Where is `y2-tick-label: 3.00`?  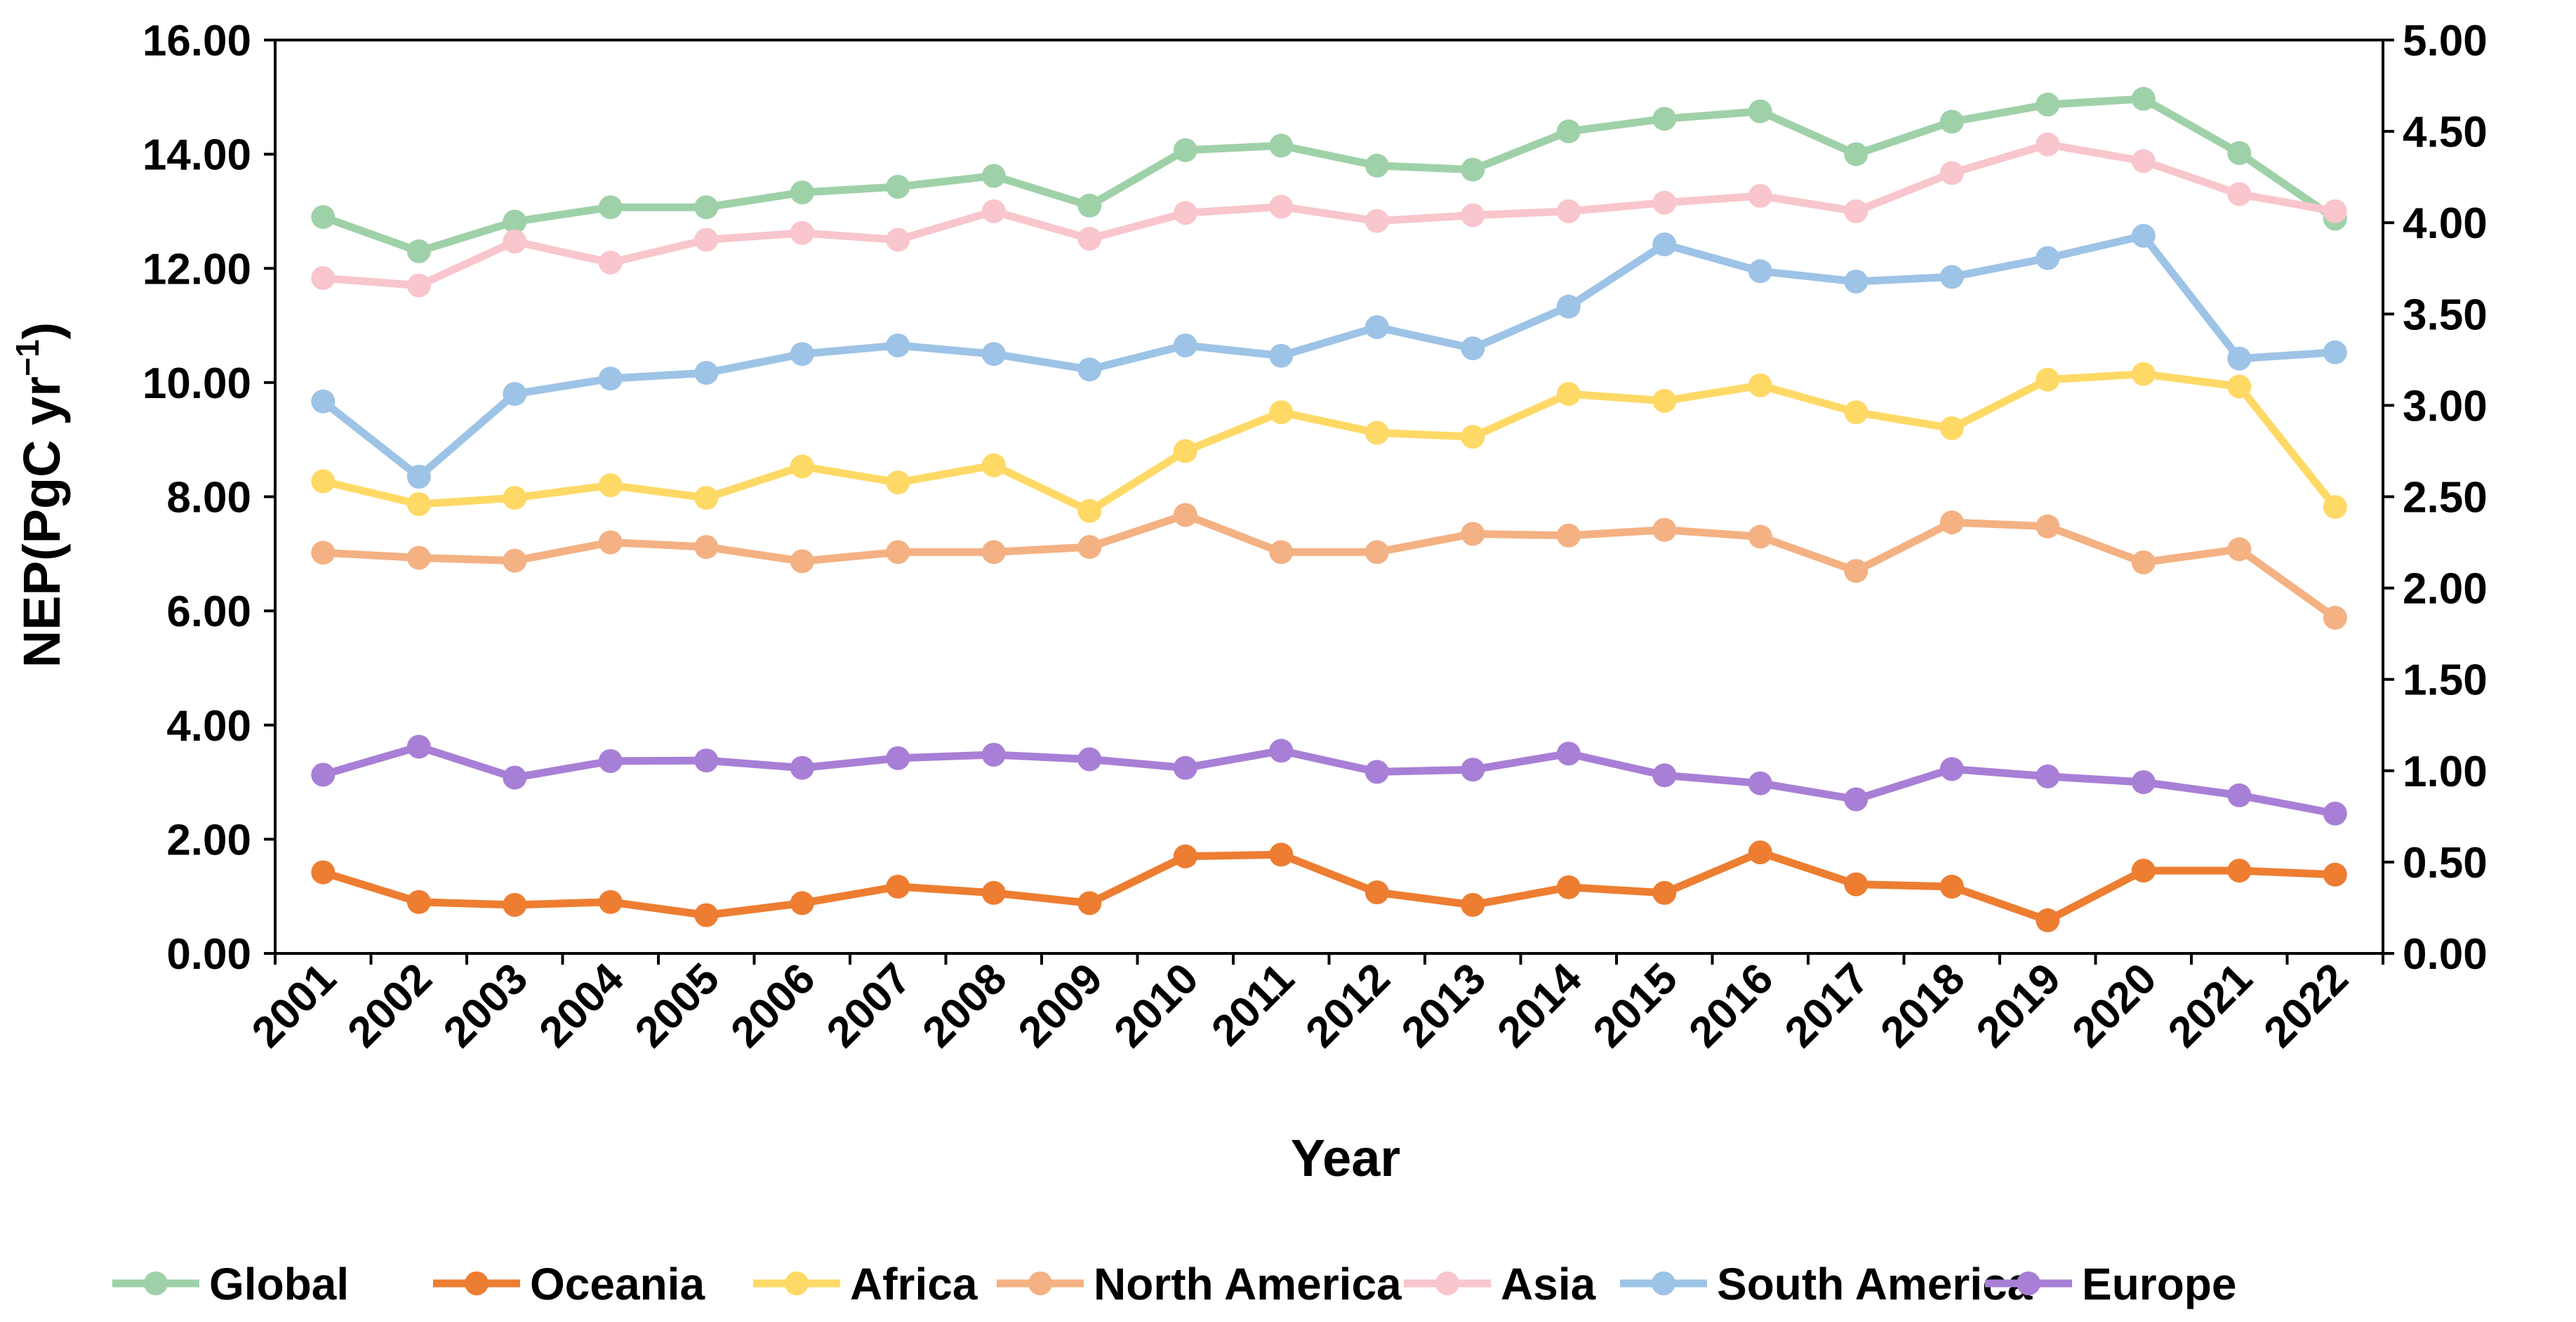
y2-tick-label: 3.00 is located at coordinates (2445, 406).